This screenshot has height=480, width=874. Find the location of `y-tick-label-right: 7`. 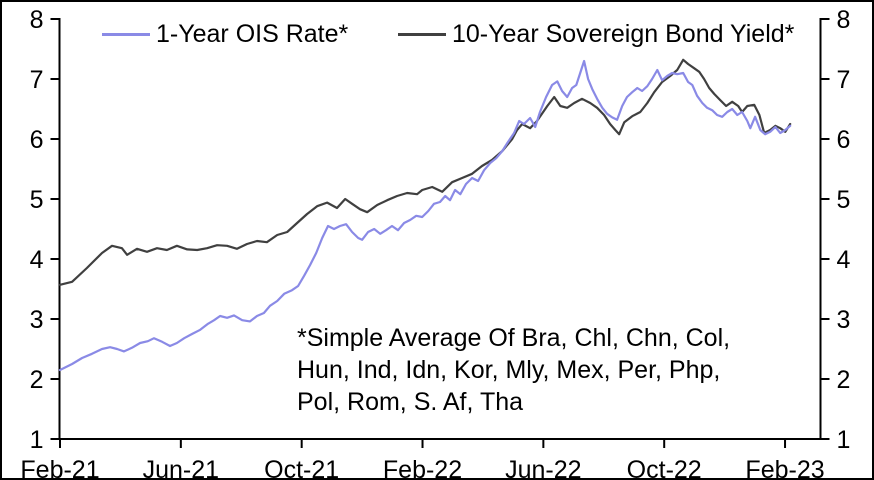

y-tick-label-right: 7 is located at coordinates (844, 80).